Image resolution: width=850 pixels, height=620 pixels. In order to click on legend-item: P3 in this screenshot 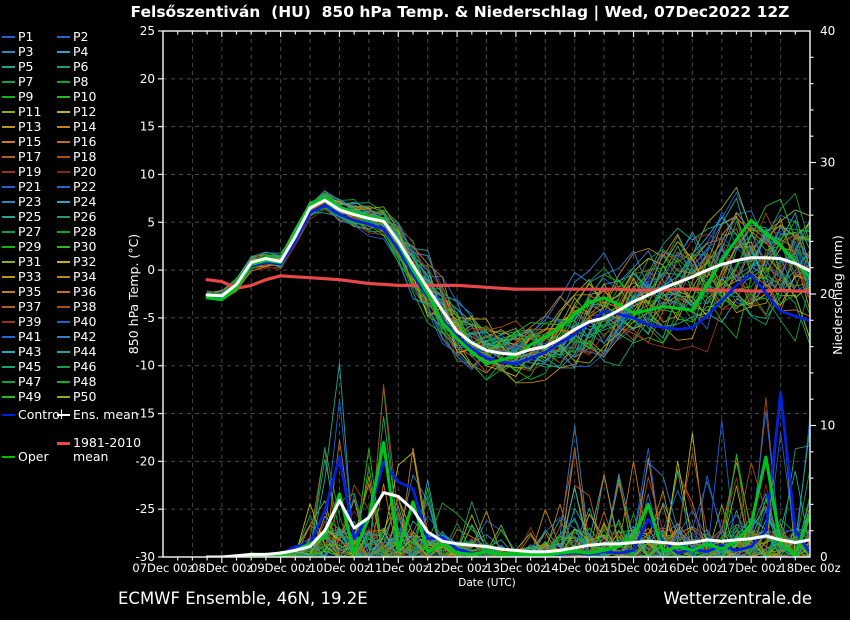, I will do `click(18, 52)`.